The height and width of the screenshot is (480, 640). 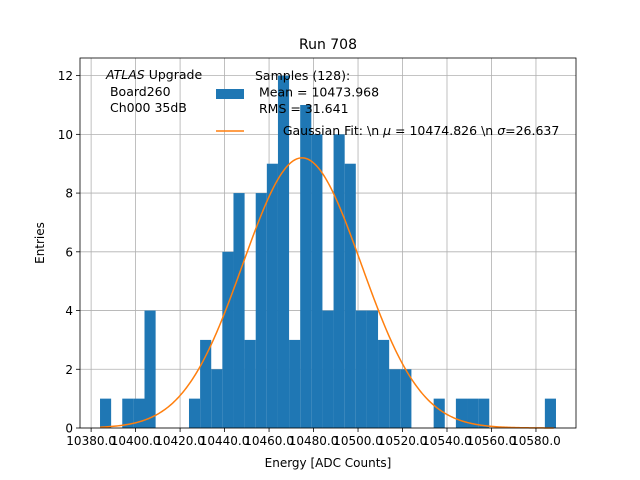 I want to click on legend-histogram-line: Mean = 10473.968, so click(x=317, y=92).